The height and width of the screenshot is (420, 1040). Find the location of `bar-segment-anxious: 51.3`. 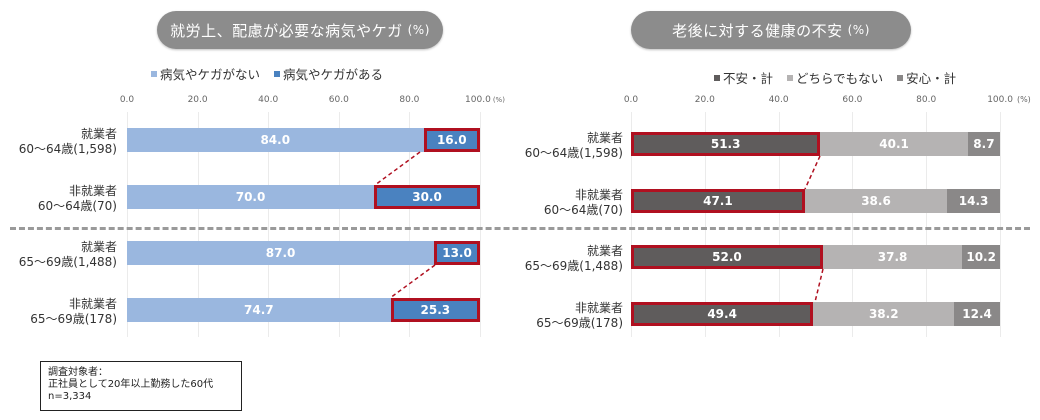

bar-segment-anxious: 51.3 is located at coordinates (726, 144).